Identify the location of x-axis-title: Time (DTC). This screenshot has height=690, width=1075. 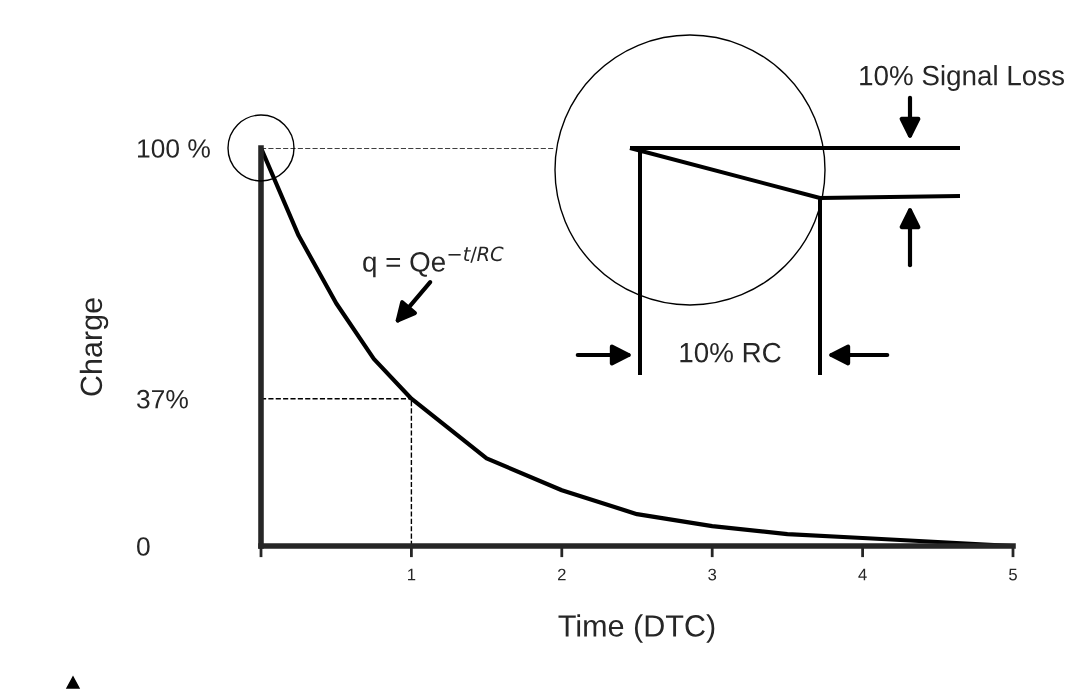
(636, 628).